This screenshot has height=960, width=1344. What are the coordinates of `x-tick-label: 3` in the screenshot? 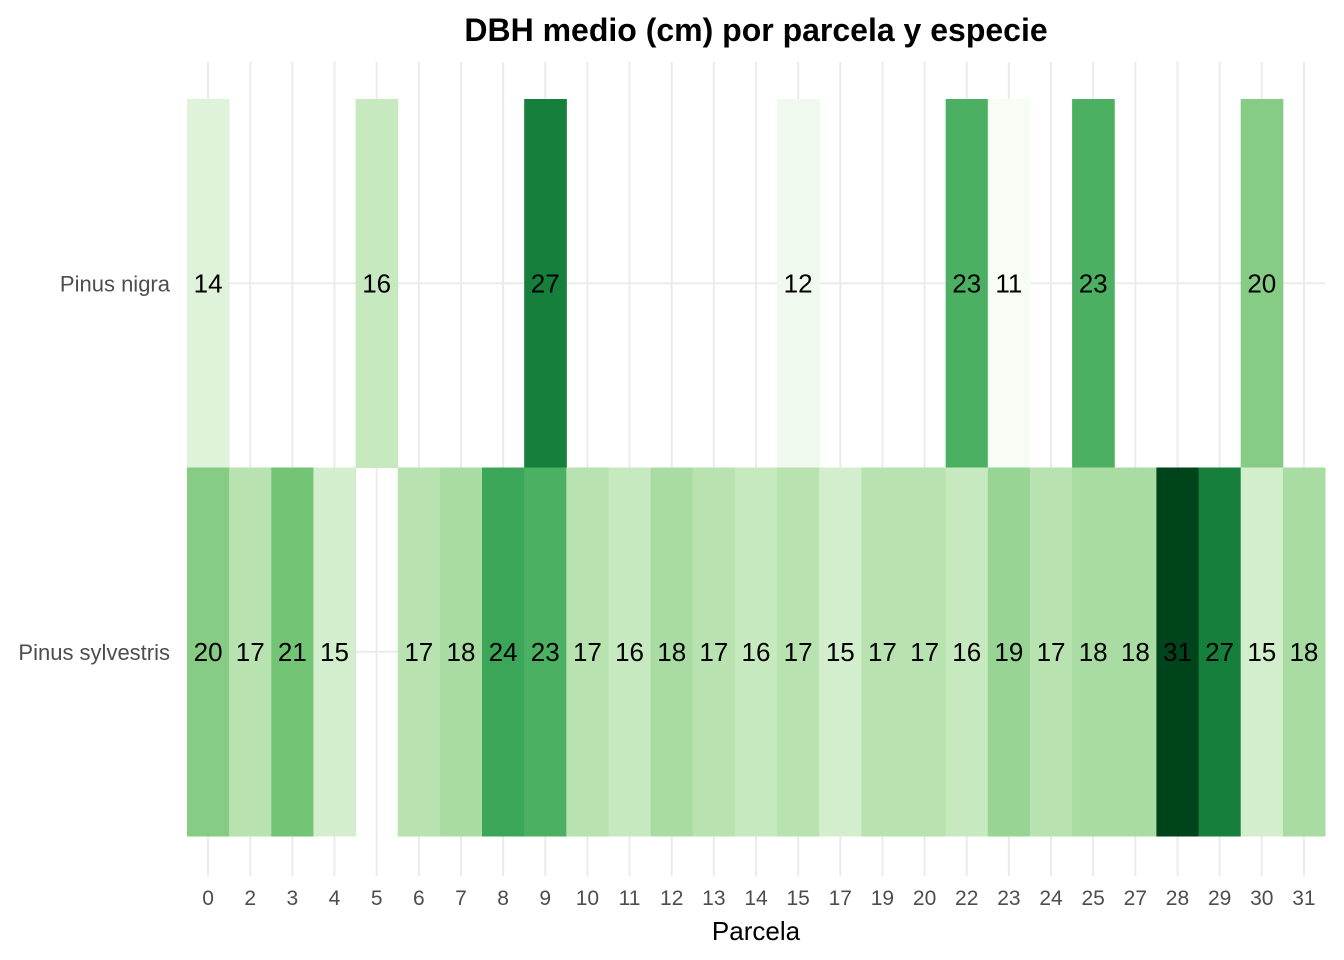 It's located at (293, 898).